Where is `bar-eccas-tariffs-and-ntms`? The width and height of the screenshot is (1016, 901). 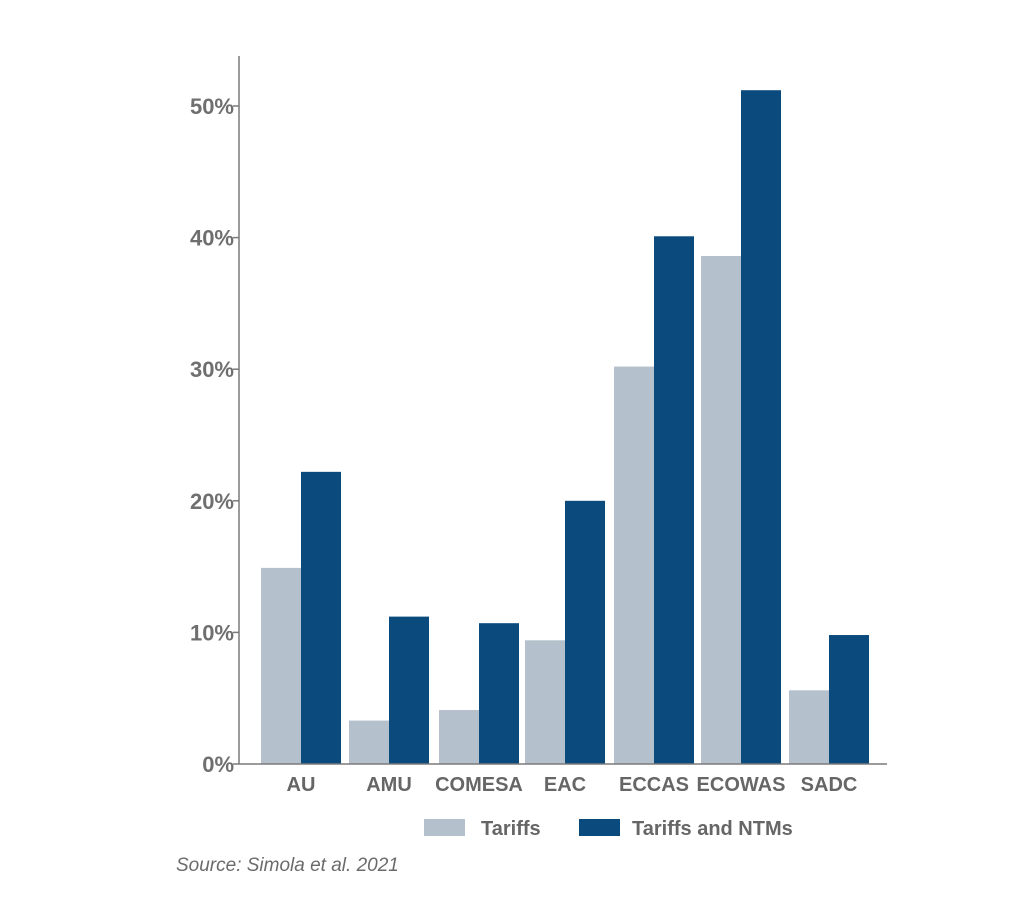 bar-eccas-tariffs-and-ntms is located at coordinates (674, 500).